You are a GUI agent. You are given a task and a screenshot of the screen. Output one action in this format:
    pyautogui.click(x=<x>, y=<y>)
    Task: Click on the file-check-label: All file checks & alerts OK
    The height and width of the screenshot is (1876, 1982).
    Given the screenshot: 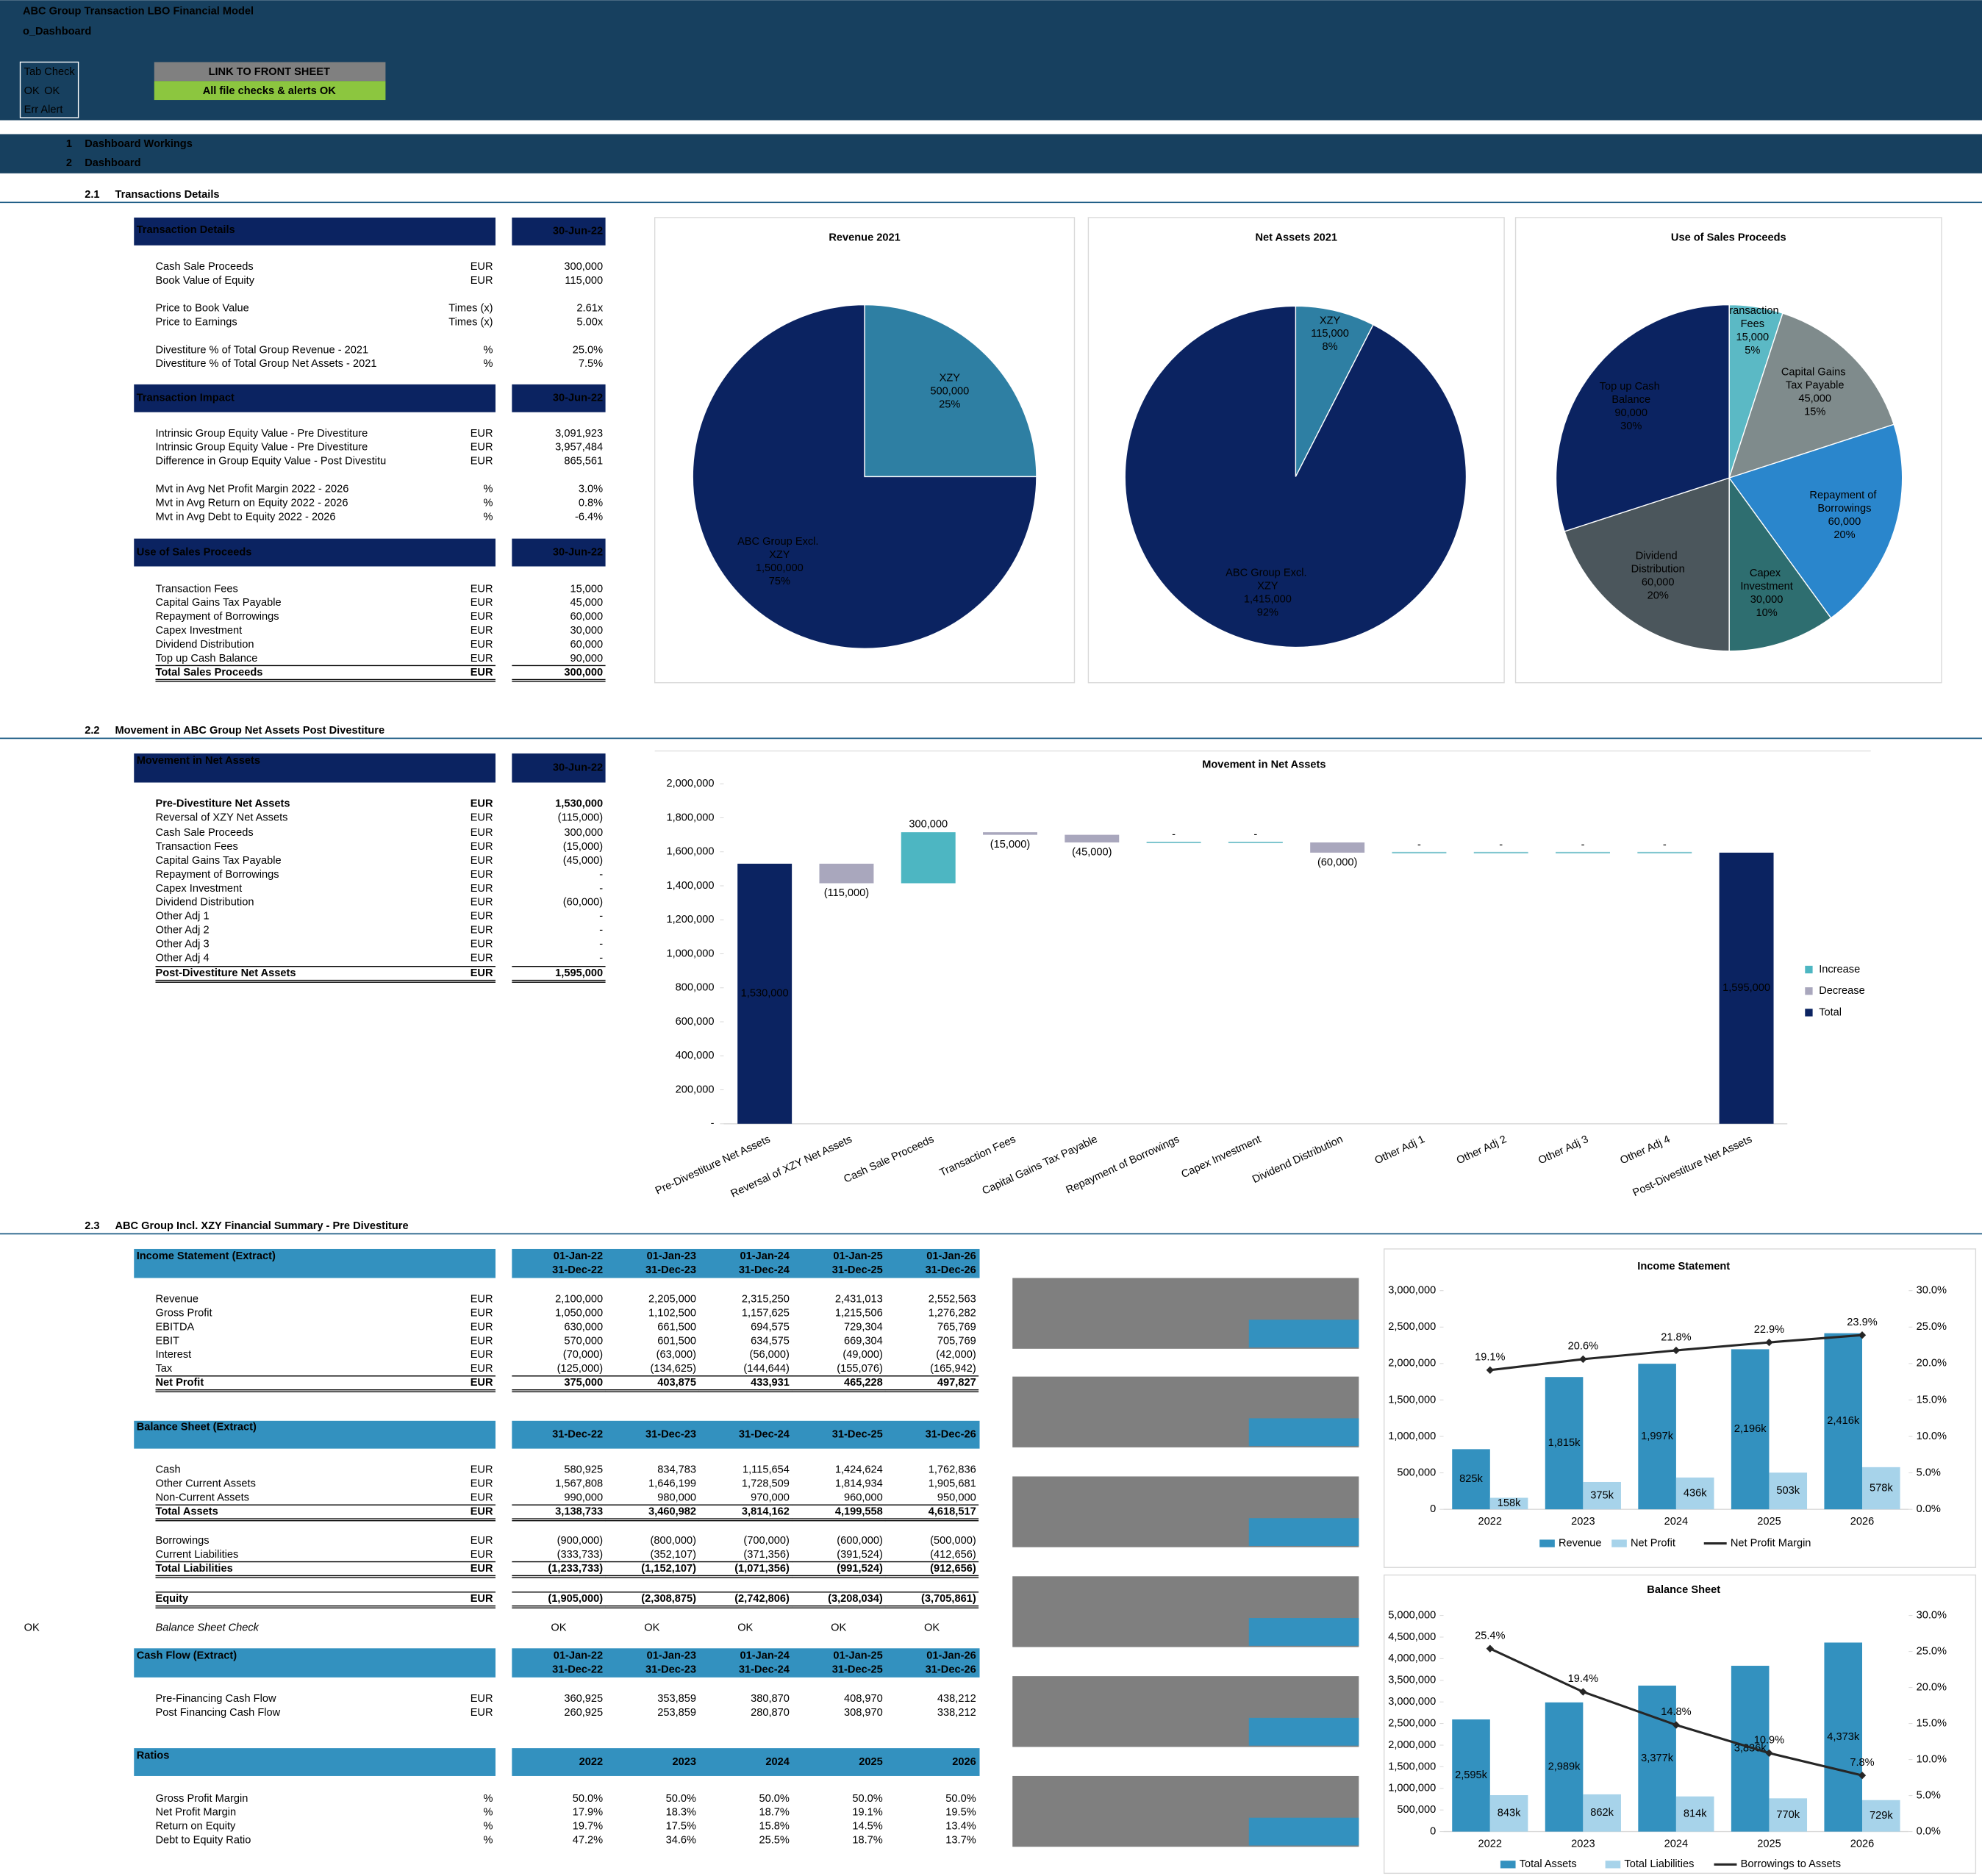 What is the action you would take?
    pyautogui.click(x=270, y=91)
    